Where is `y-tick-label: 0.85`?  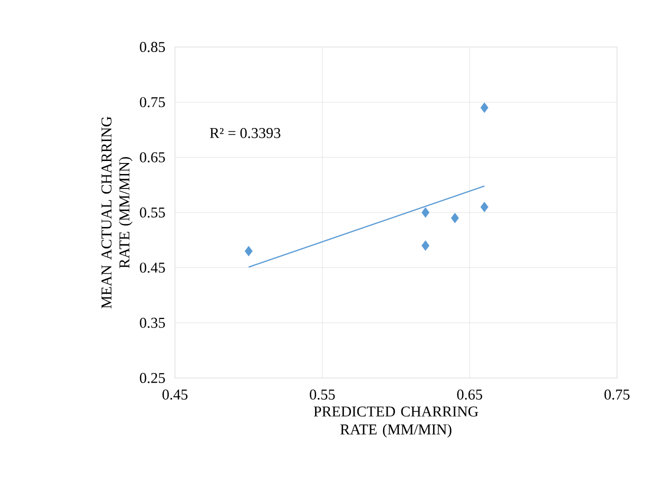 y-tick-label: 0.85 is located at coordinates (152, 47).